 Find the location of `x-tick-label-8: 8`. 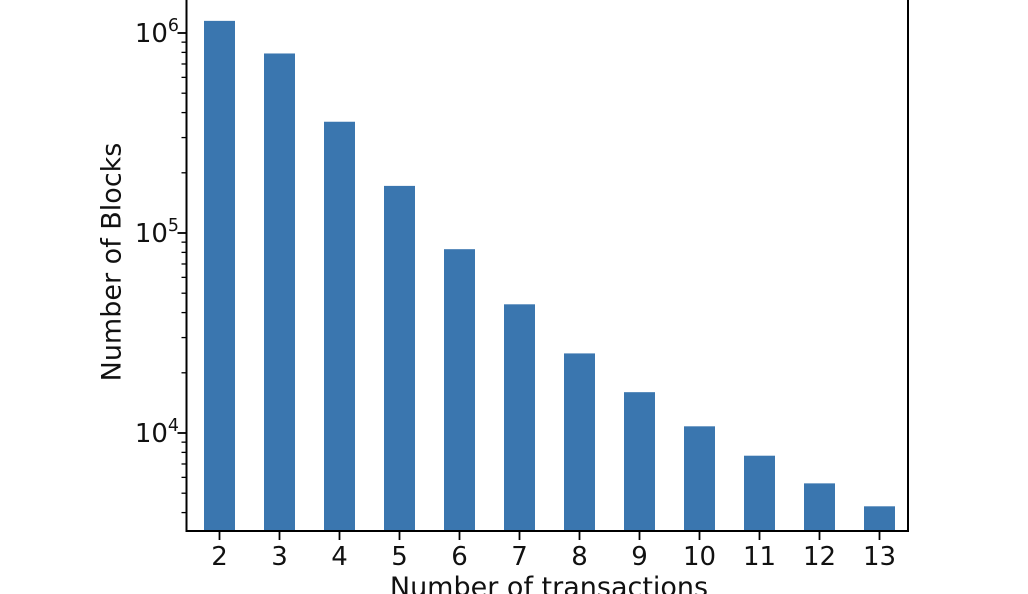

x-tick-label-8: 8 is located at coordinates (579, 557).